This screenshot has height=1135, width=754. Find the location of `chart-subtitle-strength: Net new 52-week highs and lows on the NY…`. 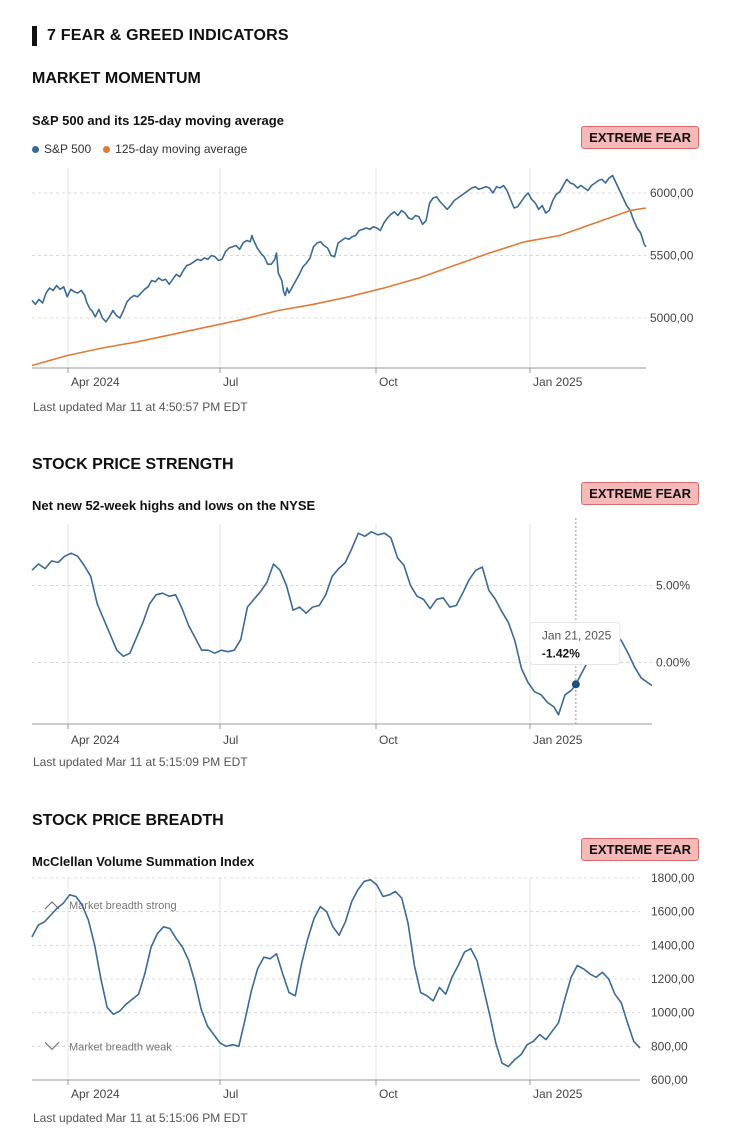

chart-subtitle-strength: Net new 52-week highs and lows on the NY… is located at coordinates (174, 505).